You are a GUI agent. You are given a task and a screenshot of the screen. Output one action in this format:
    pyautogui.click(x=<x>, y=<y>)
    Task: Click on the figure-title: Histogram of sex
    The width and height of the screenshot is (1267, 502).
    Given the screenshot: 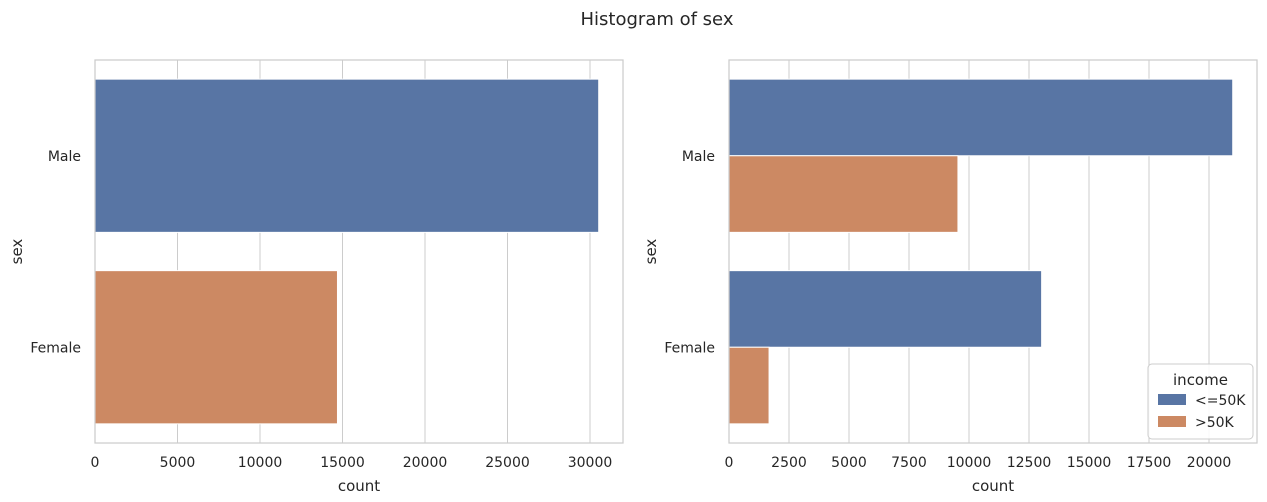 What is the action you would take?
    pyautogui.click(x=657, y=19)
    